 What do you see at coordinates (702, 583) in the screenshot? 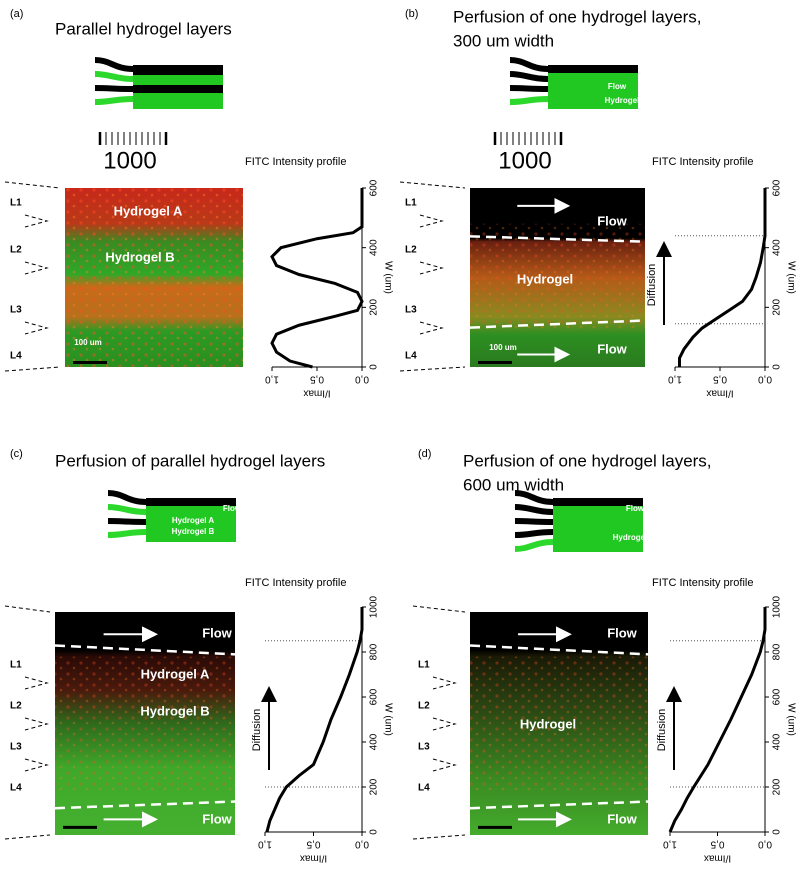
I see `chart-title: FITC Intensity profile` at bounding box center [702, 583].